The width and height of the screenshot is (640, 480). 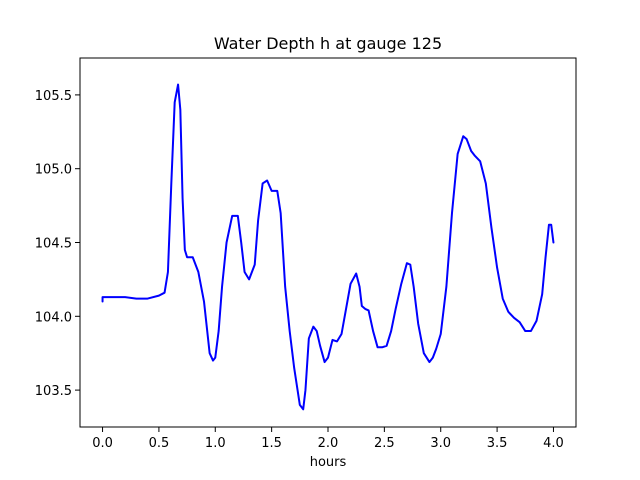 What do you see at coordinates (328, 43) in the screenshot?
I see `chart-title: Water Depth h at gauge 125` at bounding box center [328, 43].